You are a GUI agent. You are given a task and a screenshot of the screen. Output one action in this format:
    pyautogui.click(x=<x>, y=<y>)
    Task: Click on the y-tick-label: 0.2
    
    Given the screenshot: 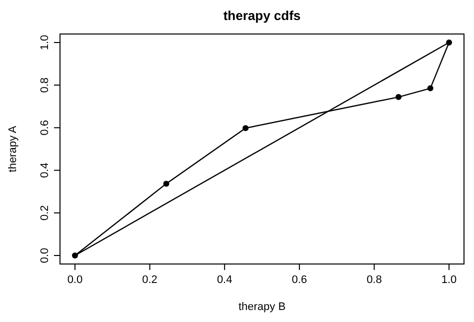 What is the action you would take?
    pyautogui.click(x=45, y=213)
    